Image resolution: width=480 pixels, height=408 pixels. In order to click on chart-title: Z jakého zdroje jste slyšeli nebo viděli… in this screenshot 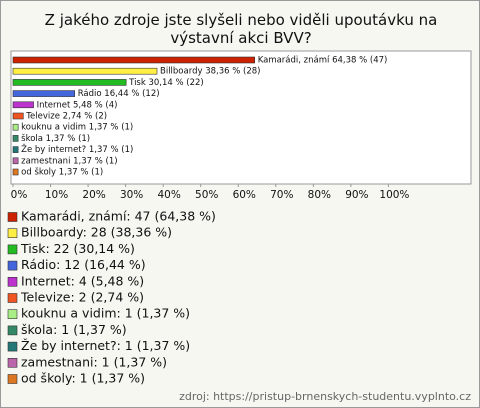, I will do `click(241, 29)`.